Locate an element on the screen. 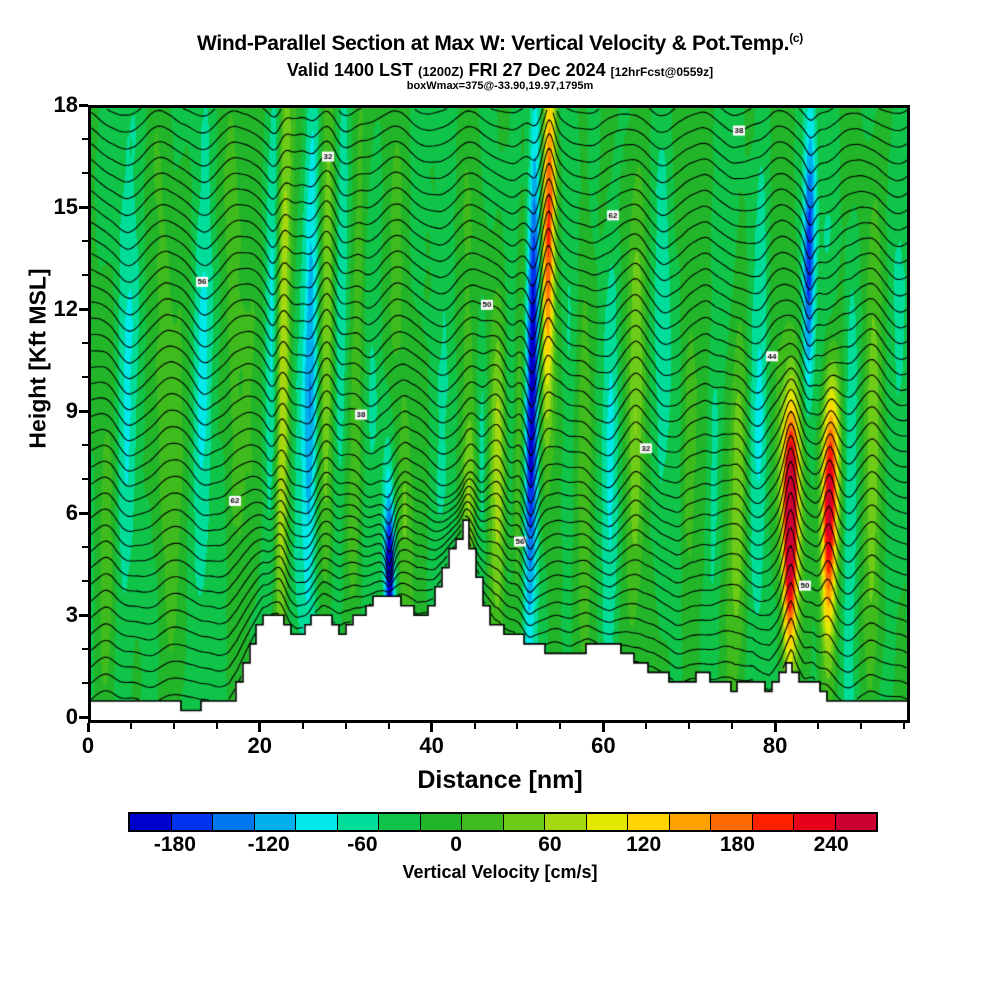 Image resolution: width=1000 pixels, height=1000 pixels. x-axis-tickmarks is located at coordinates (498, 729).